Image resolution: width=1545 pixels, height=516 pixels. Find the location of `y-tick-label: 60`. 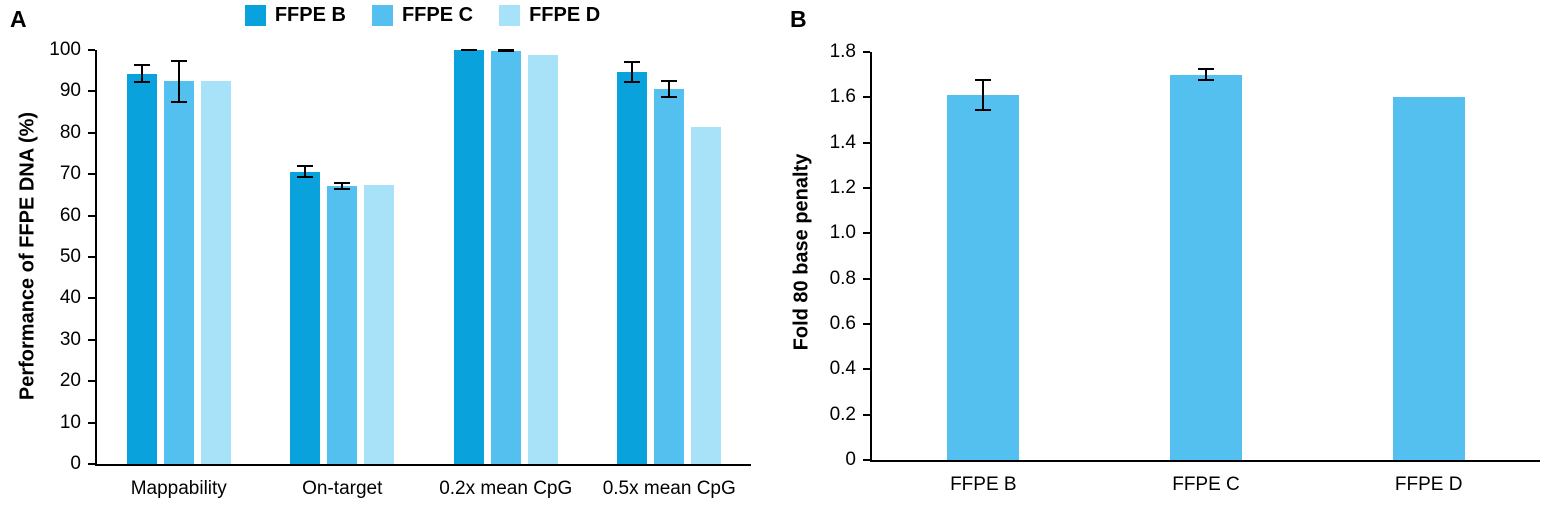

y-tick-label: 60 is located at coordinates (70, 215).